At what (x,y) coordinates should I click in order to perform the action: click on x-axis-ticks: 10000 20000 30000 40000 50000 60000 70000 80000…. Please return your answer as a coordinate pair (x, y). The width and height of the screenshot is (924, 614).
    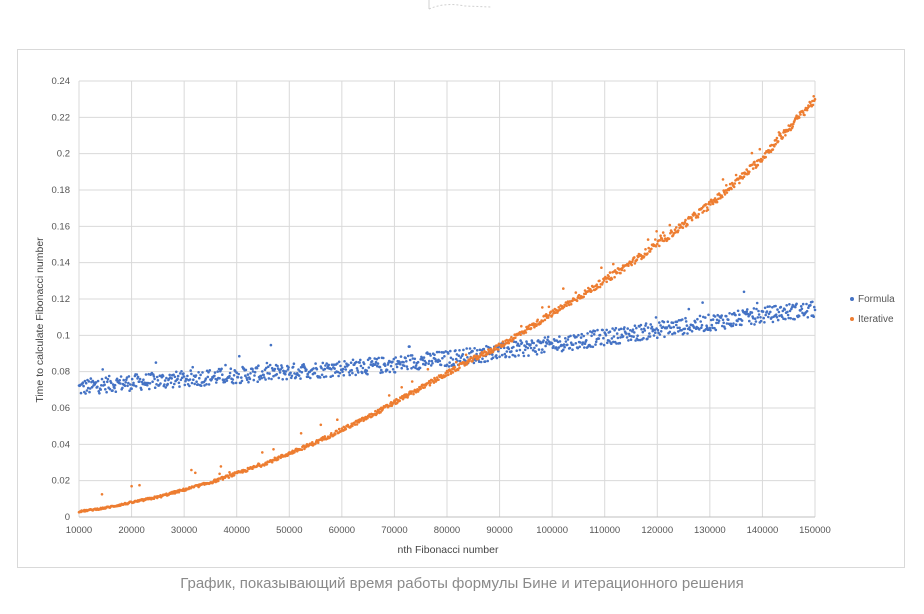
    Looking at the image, I should click on (448, 530).